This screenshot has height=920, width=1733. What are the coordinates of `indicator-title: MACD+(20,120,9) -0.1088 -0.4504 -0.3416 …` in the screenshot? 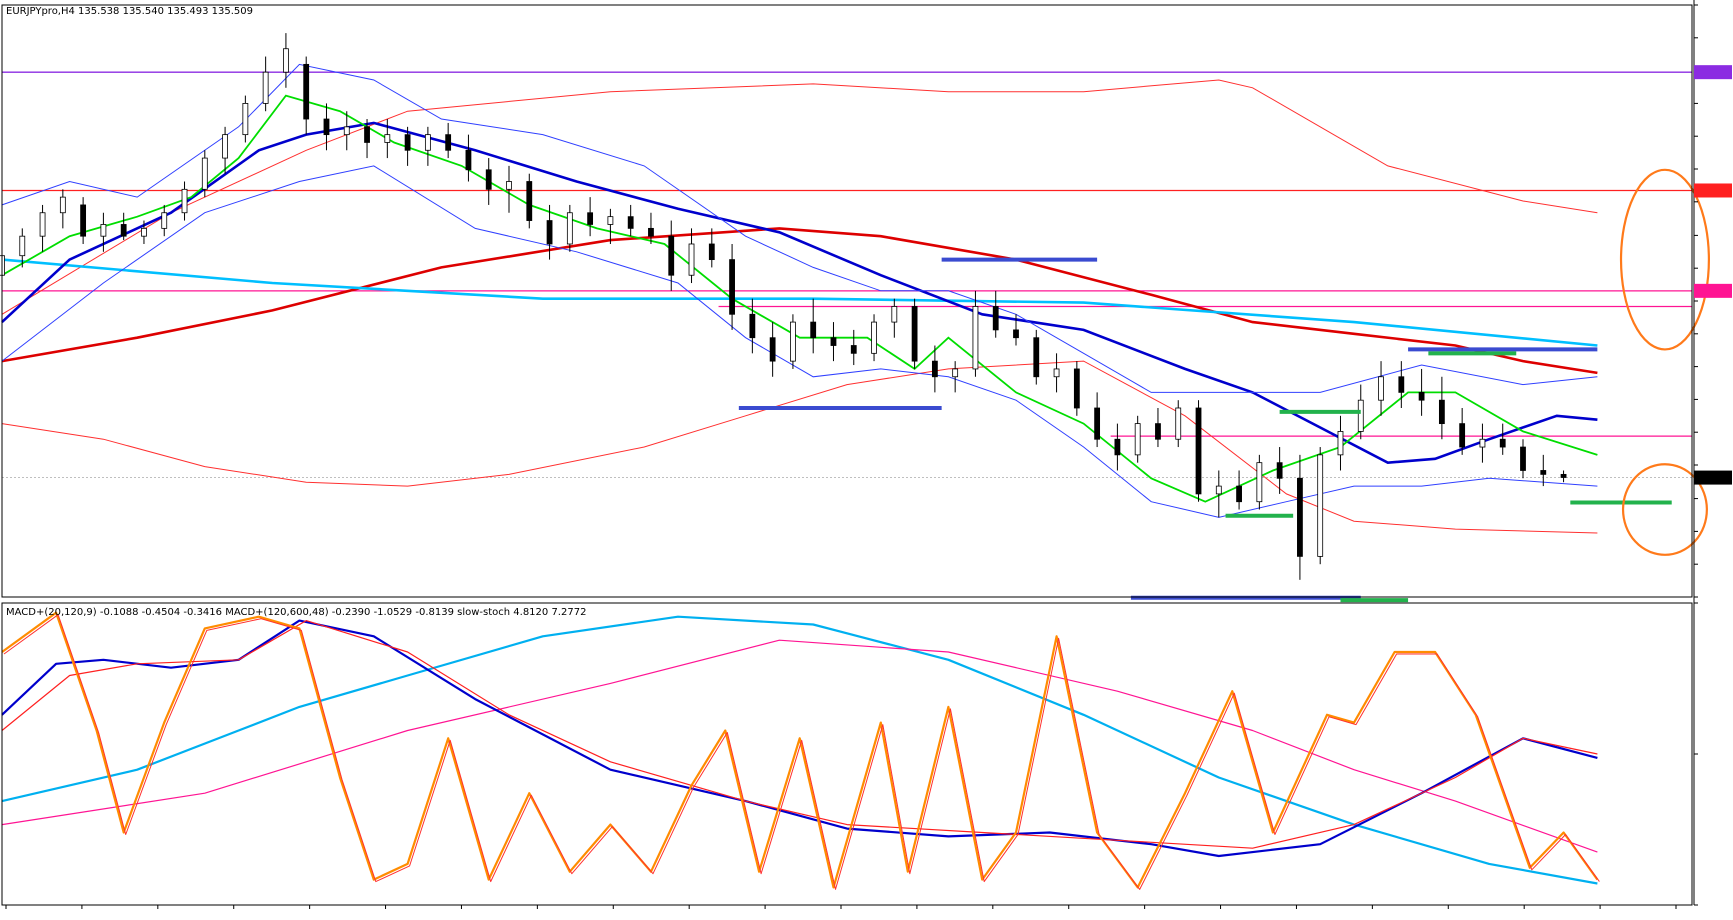 It's located at (296, 612).